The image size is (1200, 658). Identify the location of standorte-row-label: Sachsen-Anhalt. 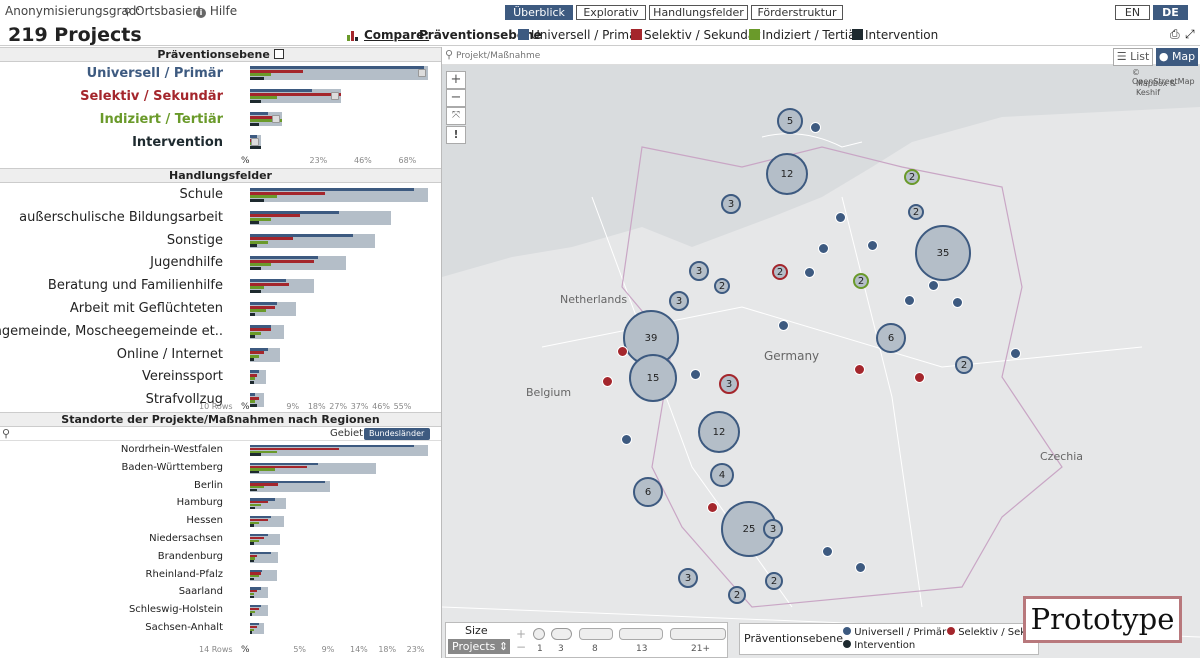
(184, 627).